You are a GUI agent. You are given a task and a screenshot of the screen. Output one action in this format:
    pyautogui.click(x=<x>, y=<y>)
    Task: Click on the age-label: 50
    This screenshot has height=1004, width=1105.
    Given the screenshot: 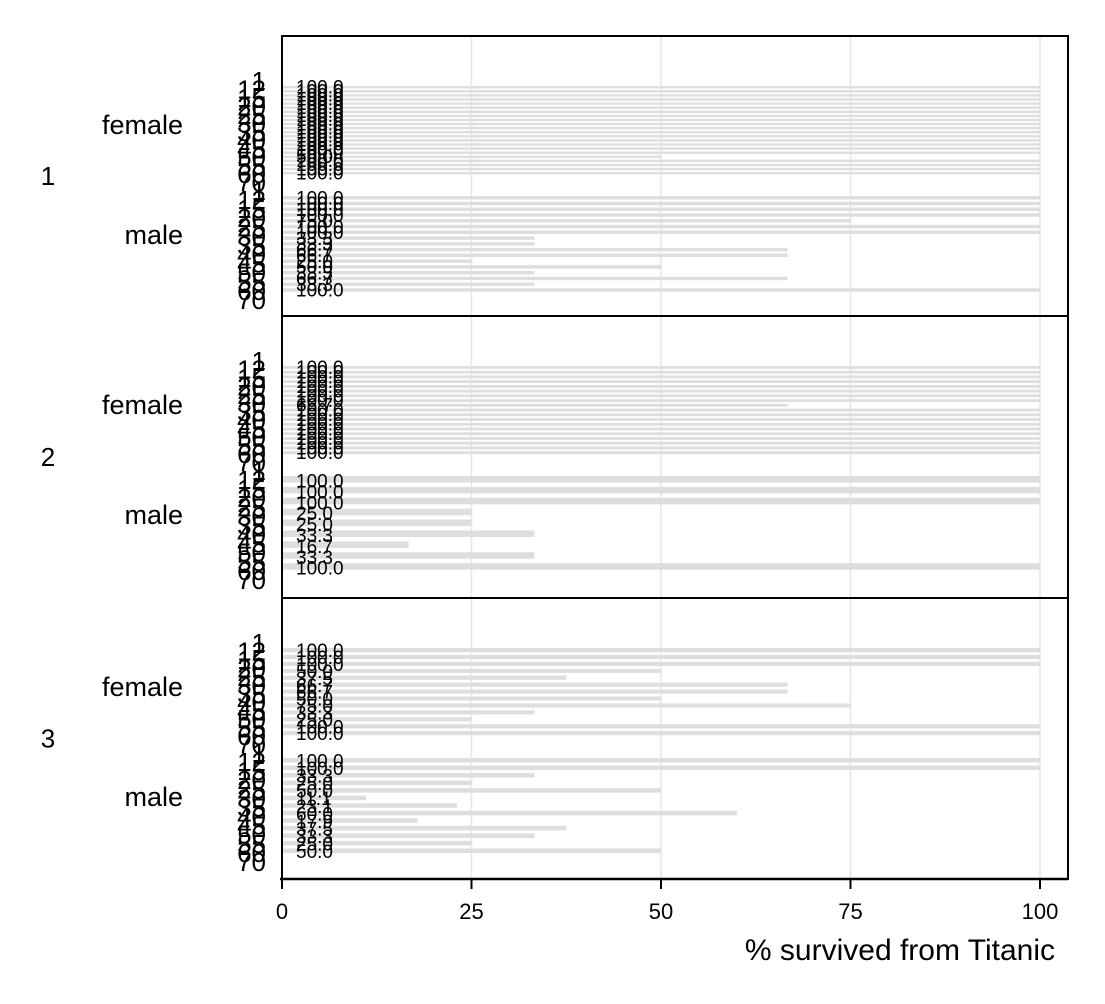 What is the action you would take?
    pyautogui.click(x=251, y=719)
    